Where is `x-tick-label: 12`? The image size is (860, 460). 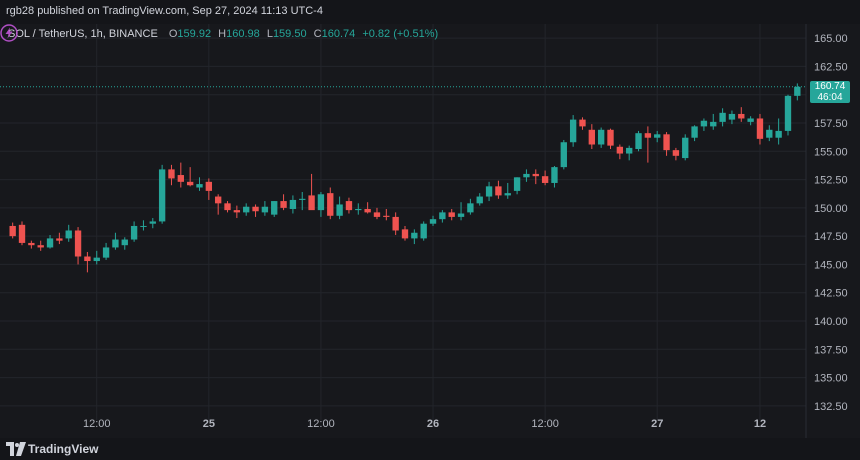 x-tick-label: 12 is located at coordinates (760, 424).